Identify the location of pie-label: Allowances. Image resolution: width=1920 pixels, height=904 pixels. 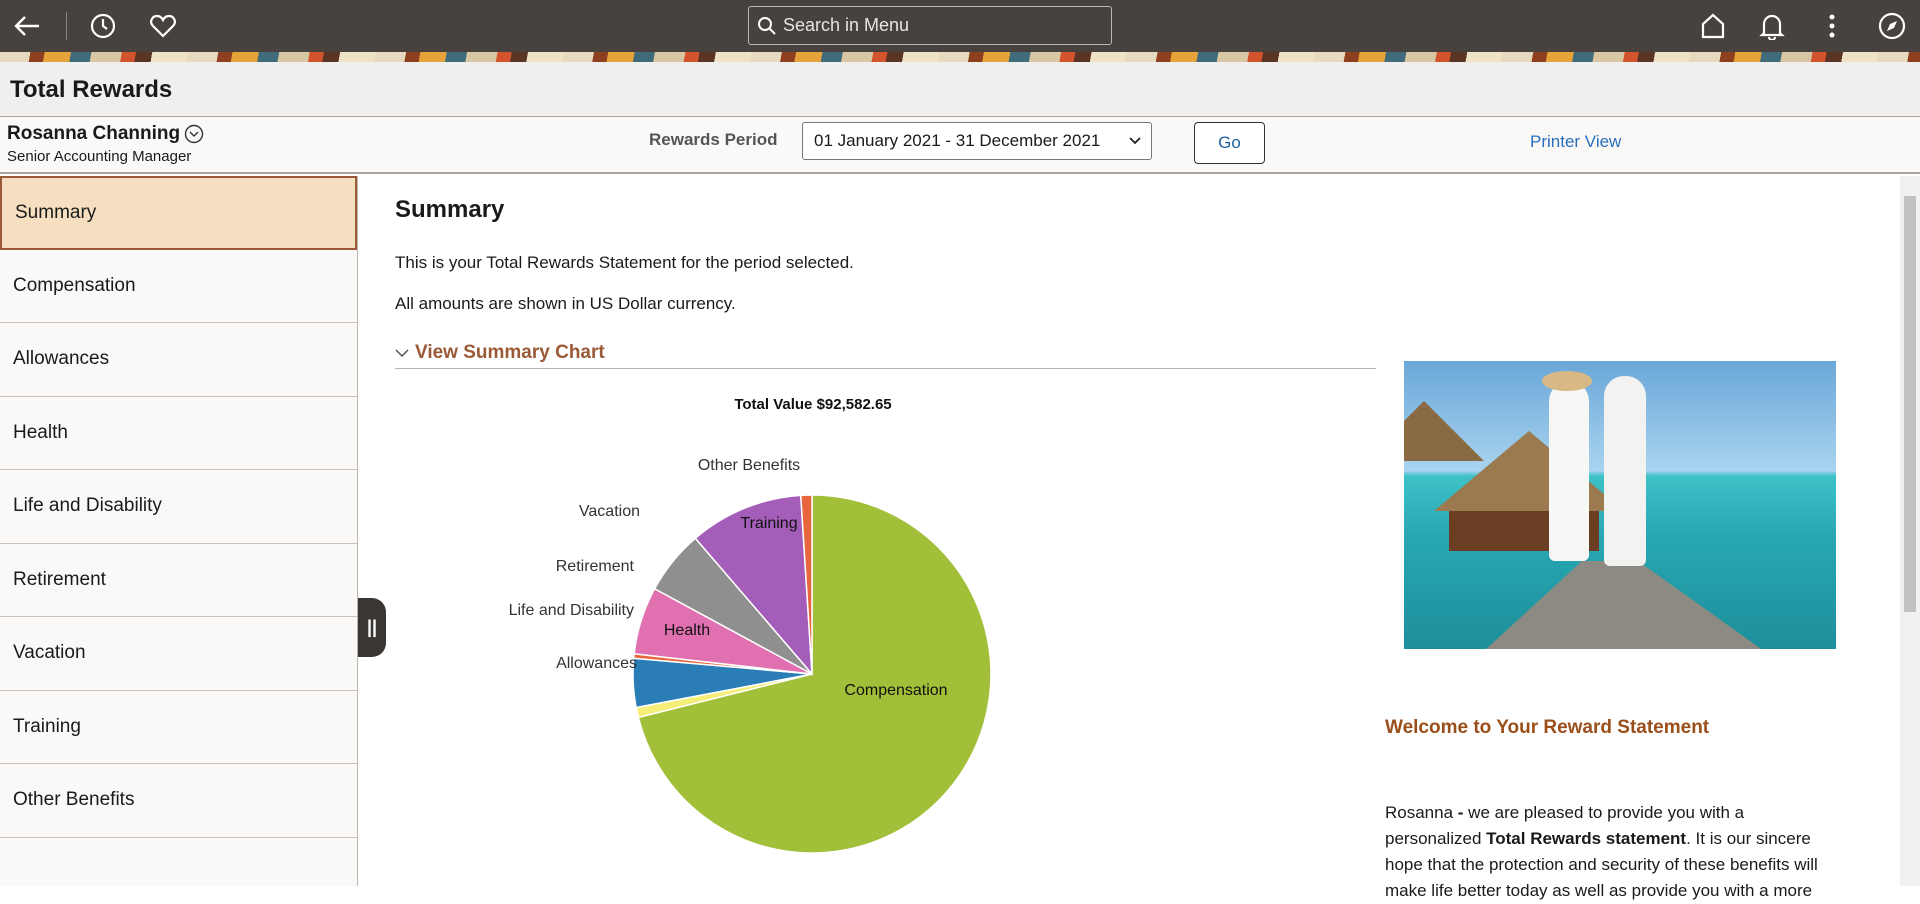
(596, 663).